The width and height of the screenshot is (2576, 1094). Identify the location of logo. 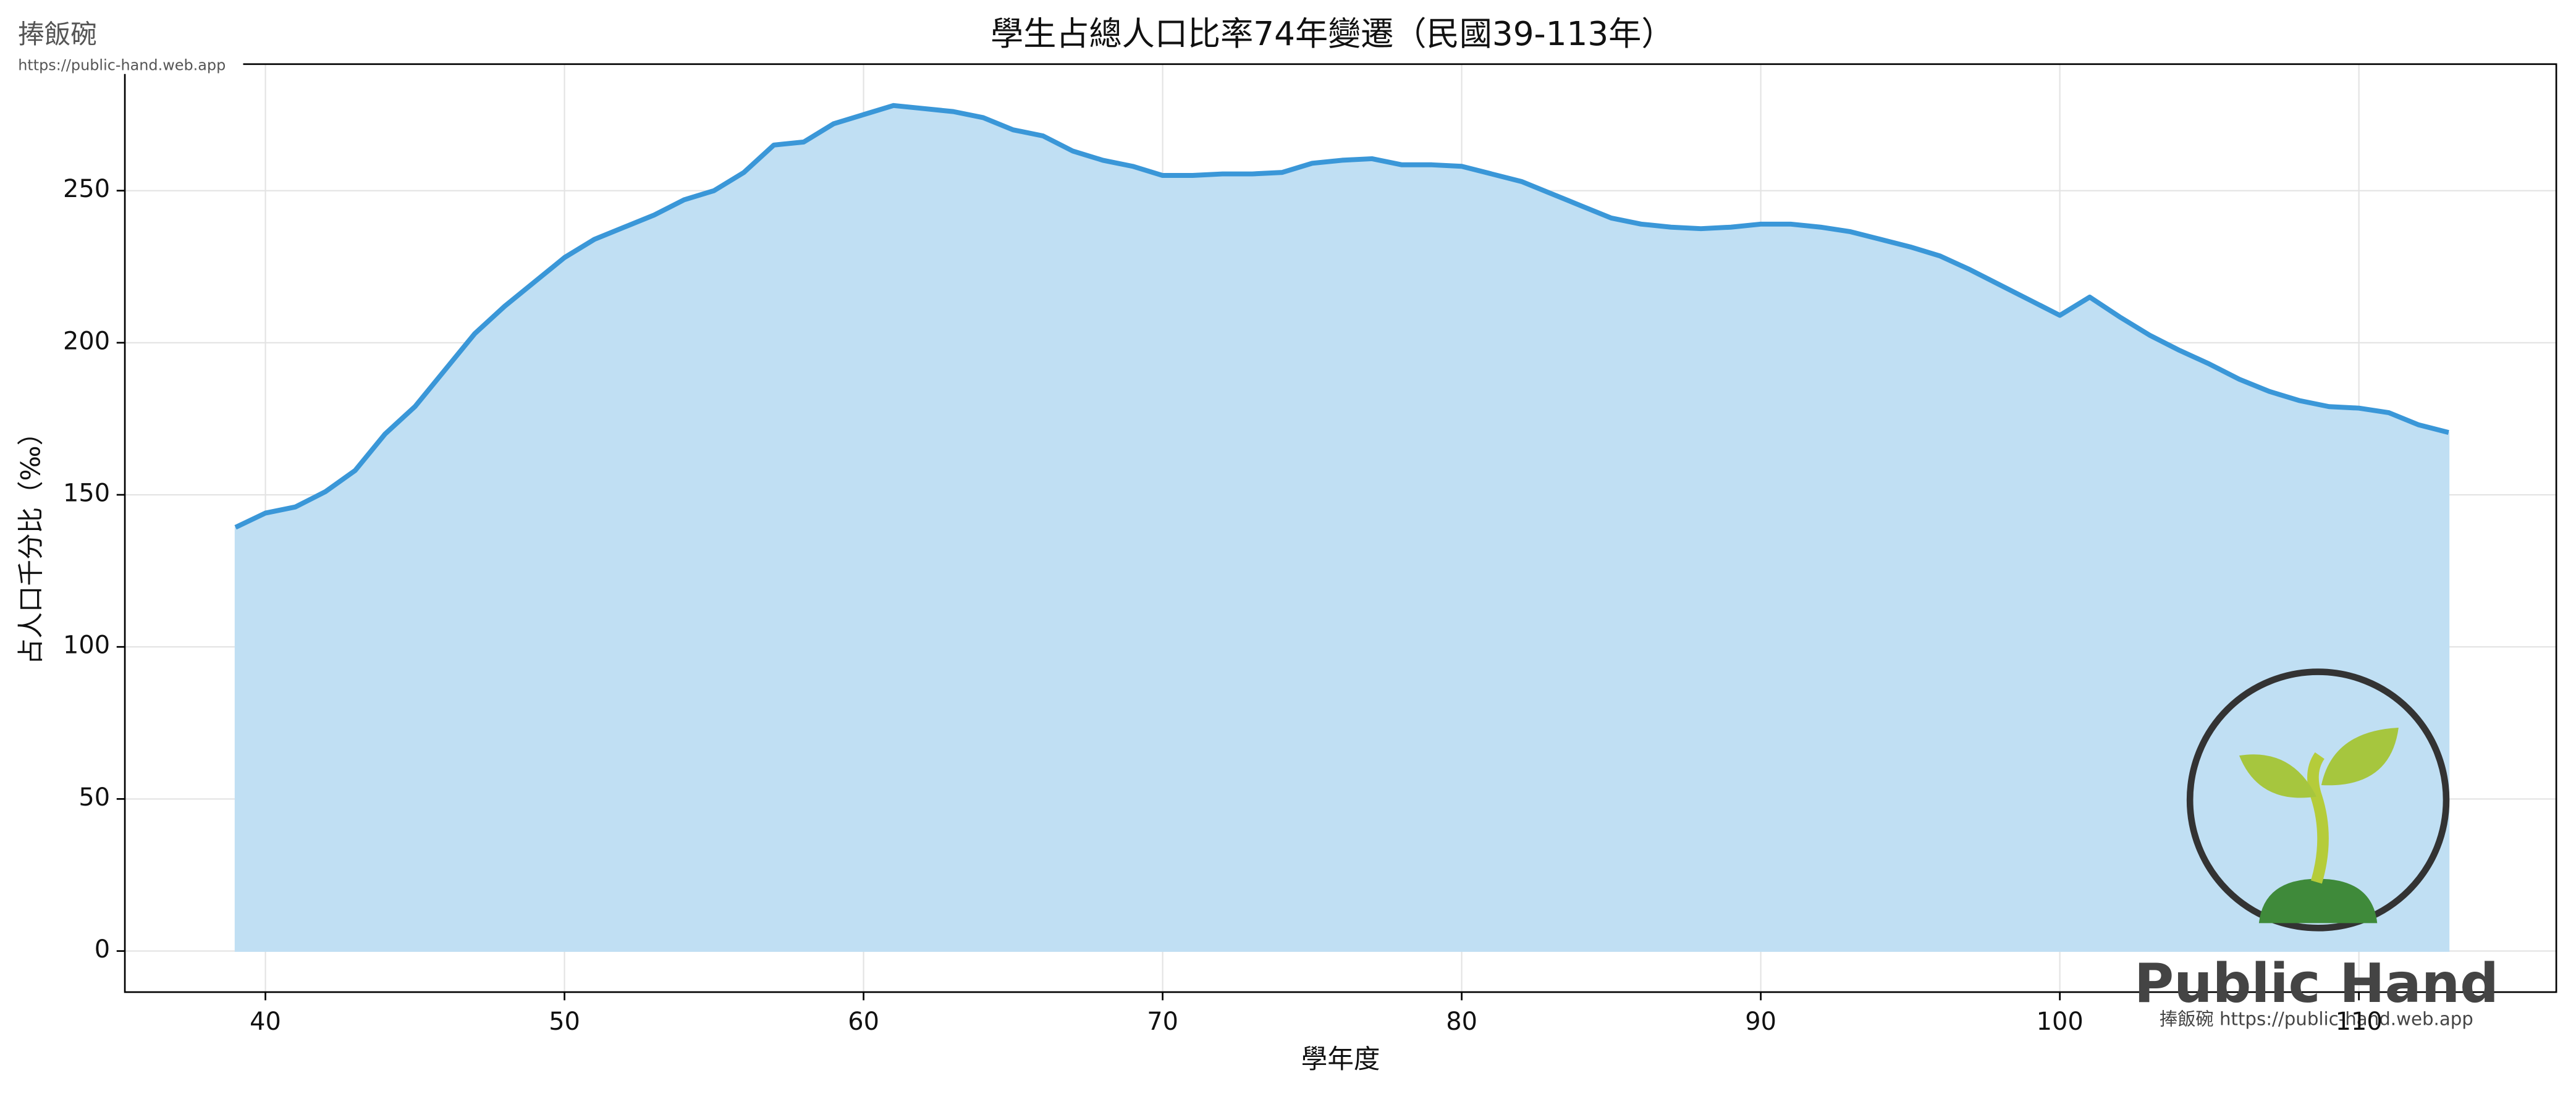
(2318, 800).